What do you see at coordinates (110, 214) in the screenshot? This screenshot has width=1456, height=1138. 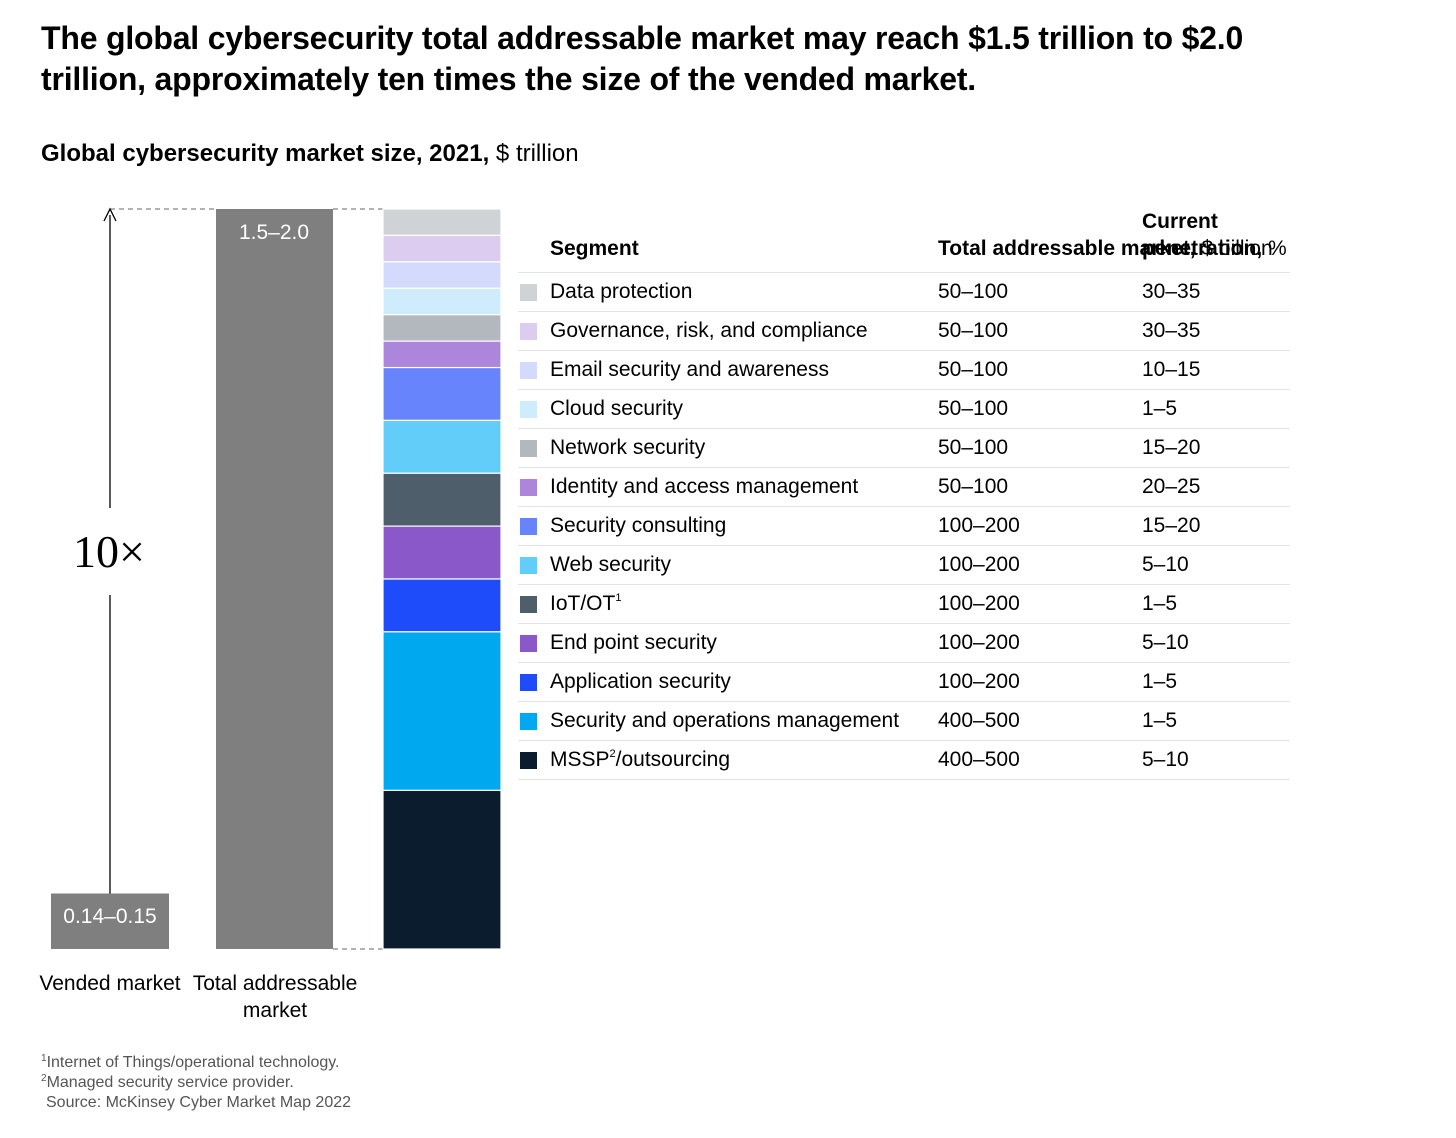 I see `multiplier-arrowhead` at bounding box center [110, 214].